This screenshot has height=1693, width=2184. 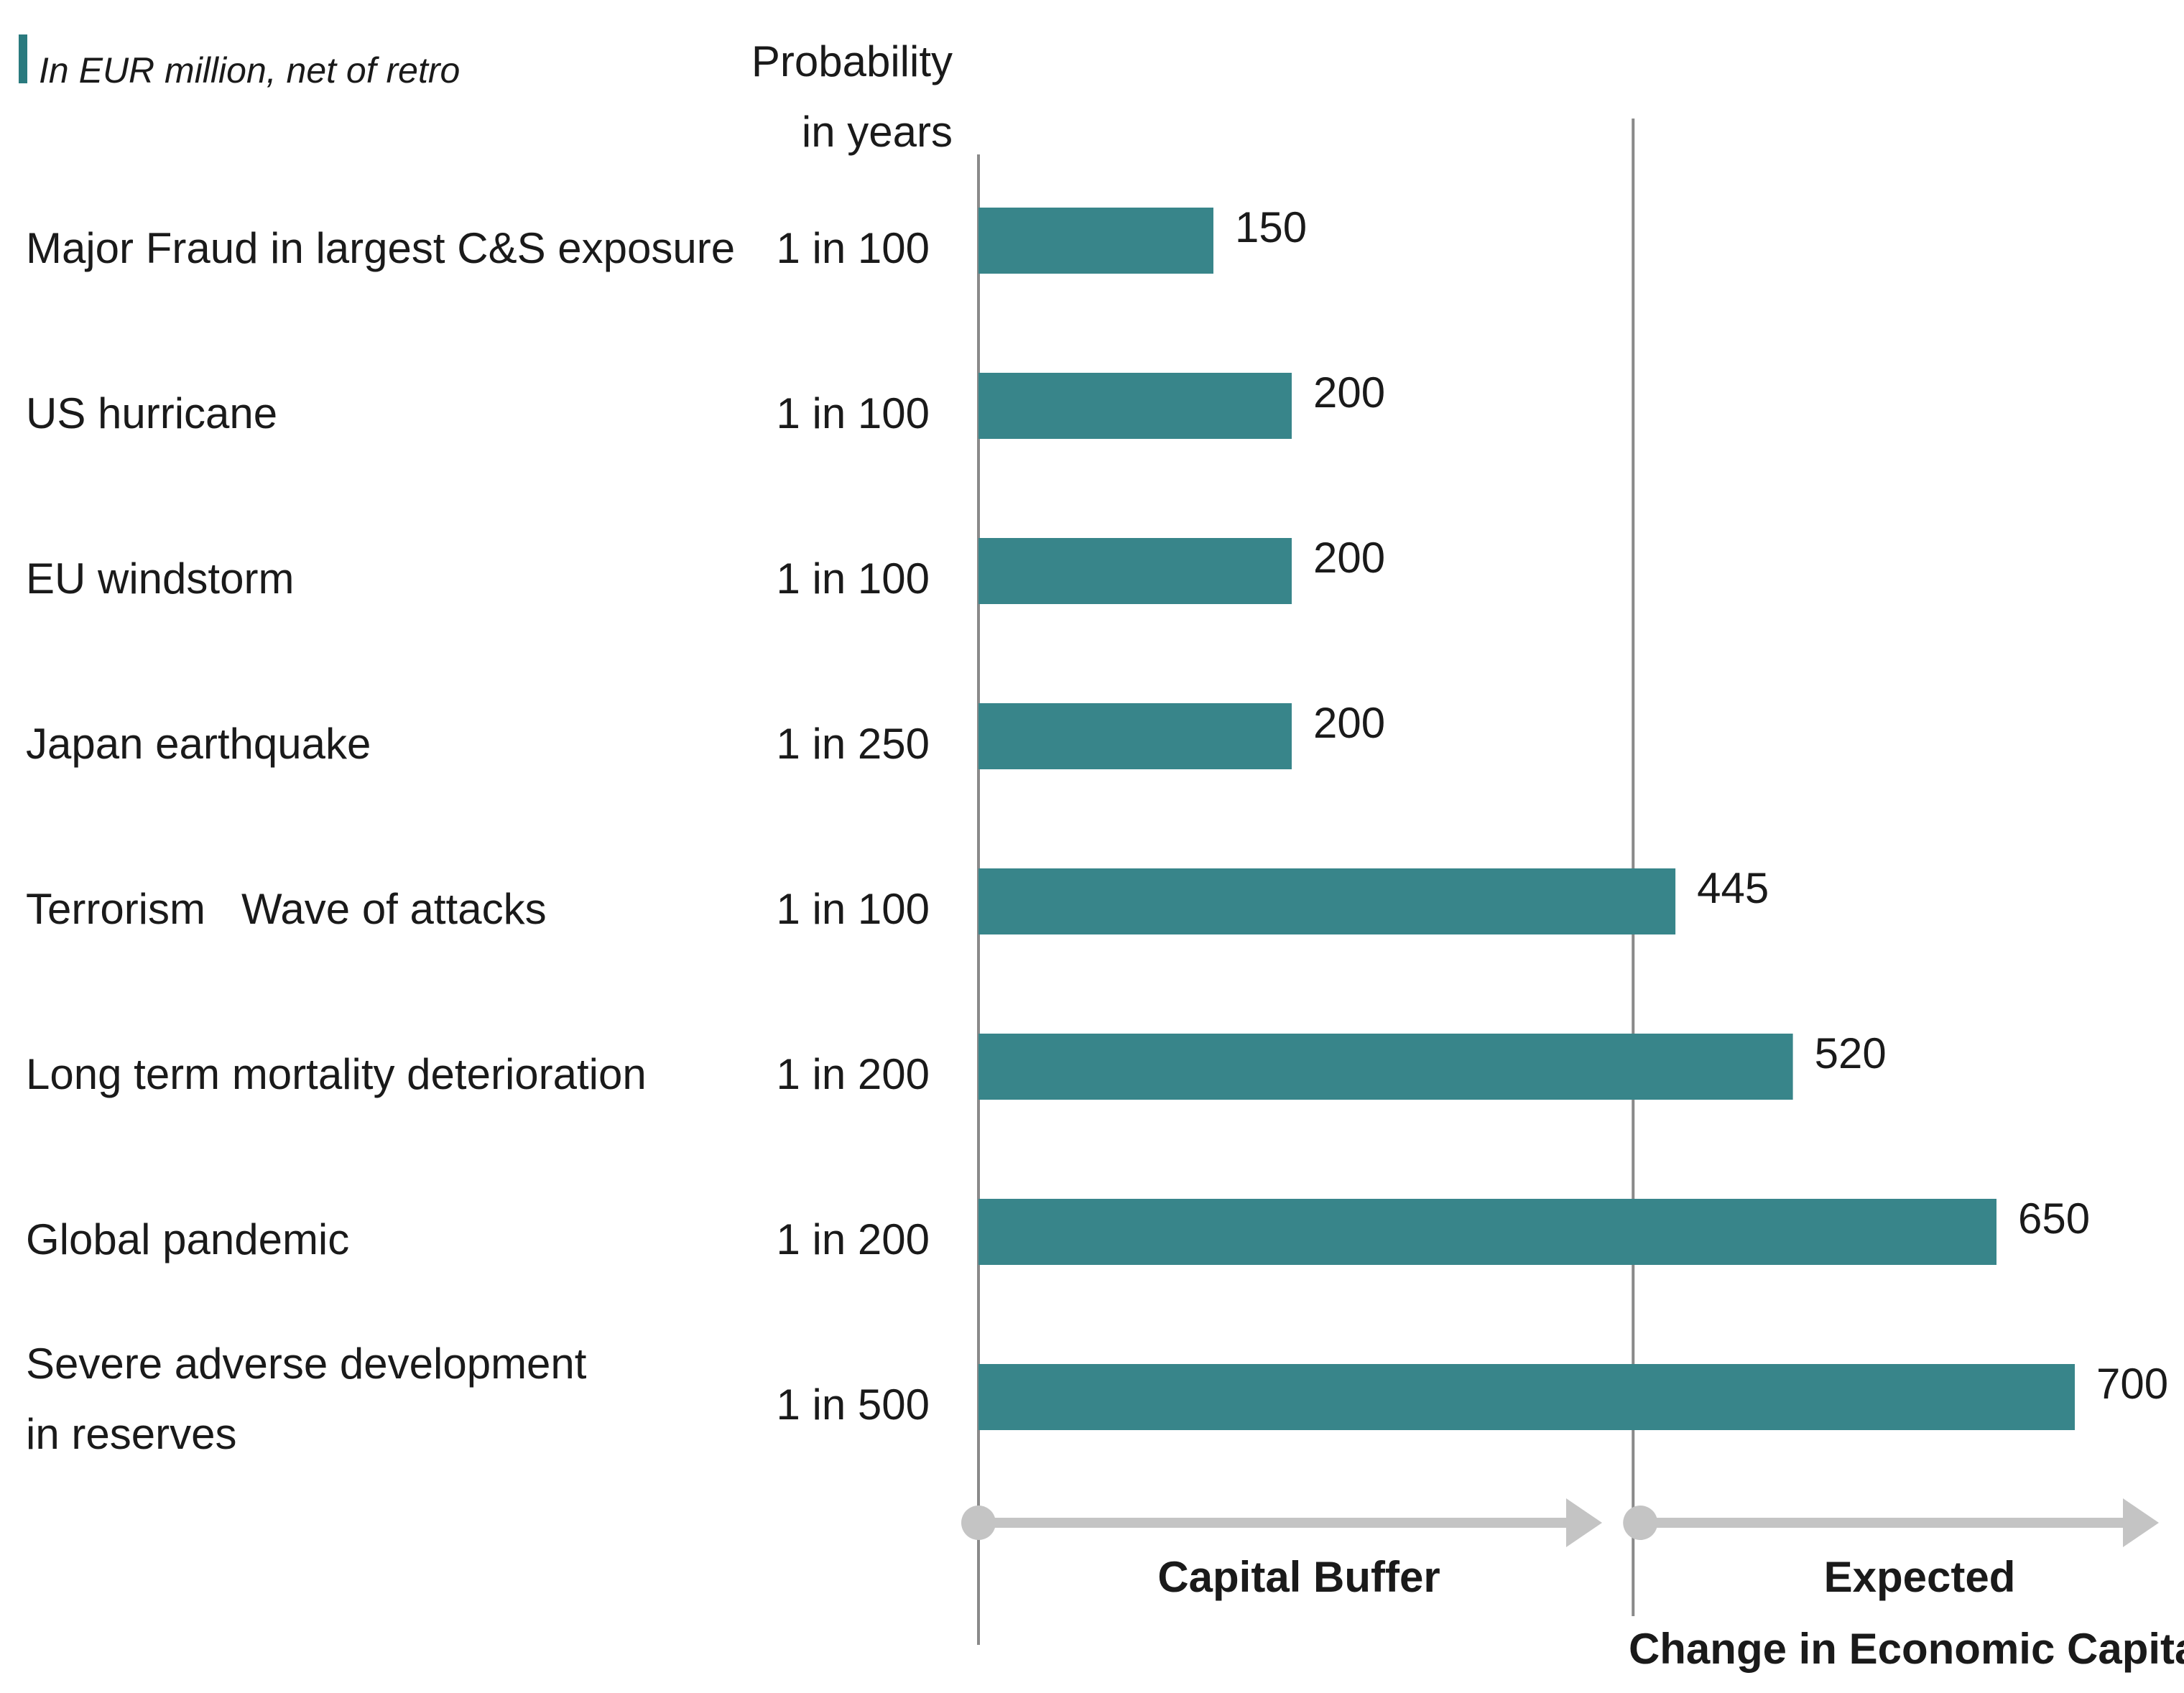 What do you see at coordinates (151, 413) in the screenshot?
I see `category-label: US hurricane` at bounding box center [151, 413].